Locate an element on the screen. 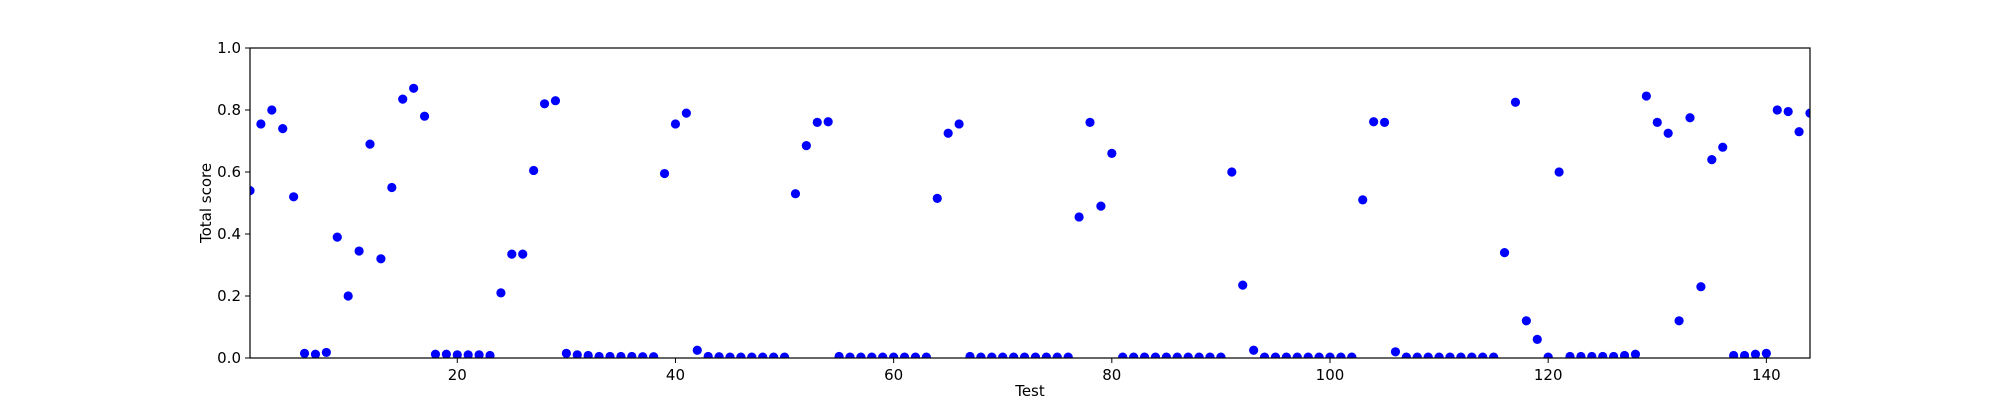  x-tick-label: 120 is located at coordinates (1548, 375).